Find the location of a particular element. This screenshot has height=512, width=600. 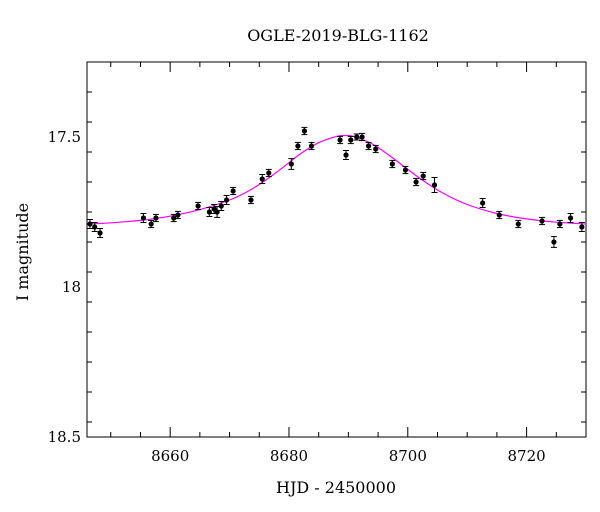

model-curve-line is located at coordinates (336, 179).